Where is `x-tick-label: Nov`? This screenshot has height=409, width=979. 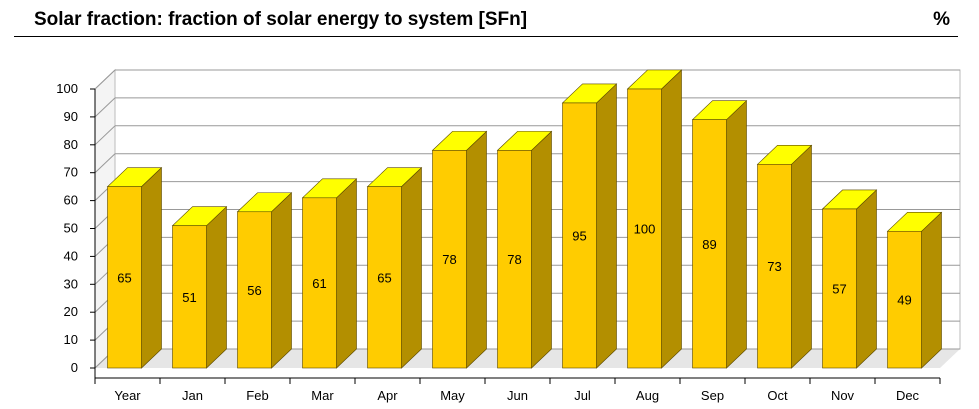
x-tick-label: Nov is located at coordinates (843, 395).